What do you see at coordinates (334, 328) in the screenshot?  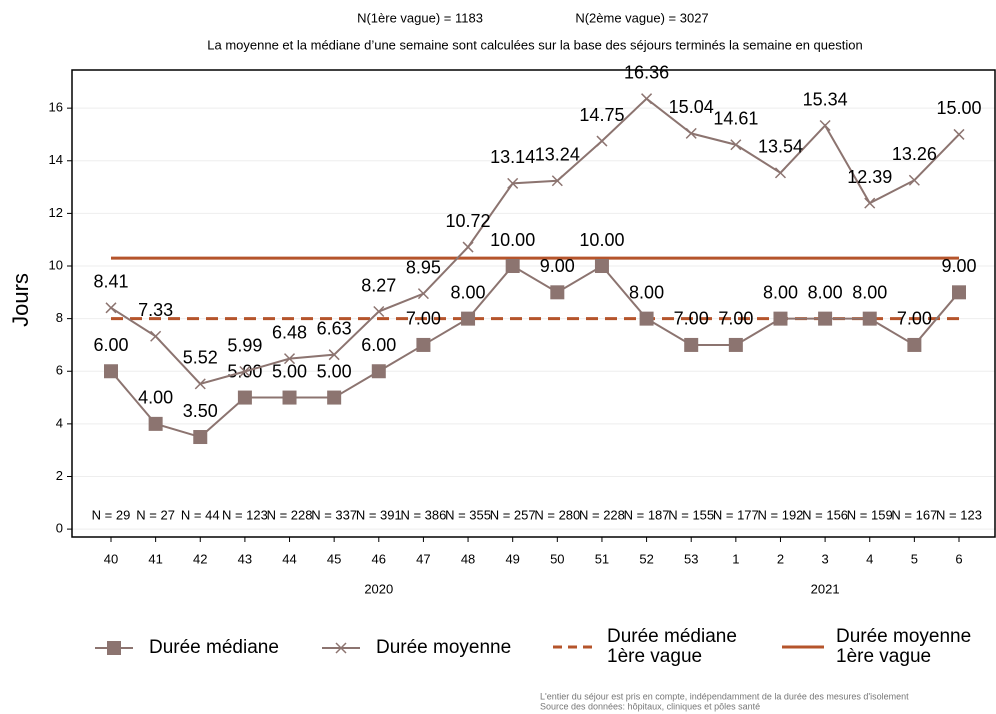 I see `data-label: 6.63` at bounding box center [334, 328].